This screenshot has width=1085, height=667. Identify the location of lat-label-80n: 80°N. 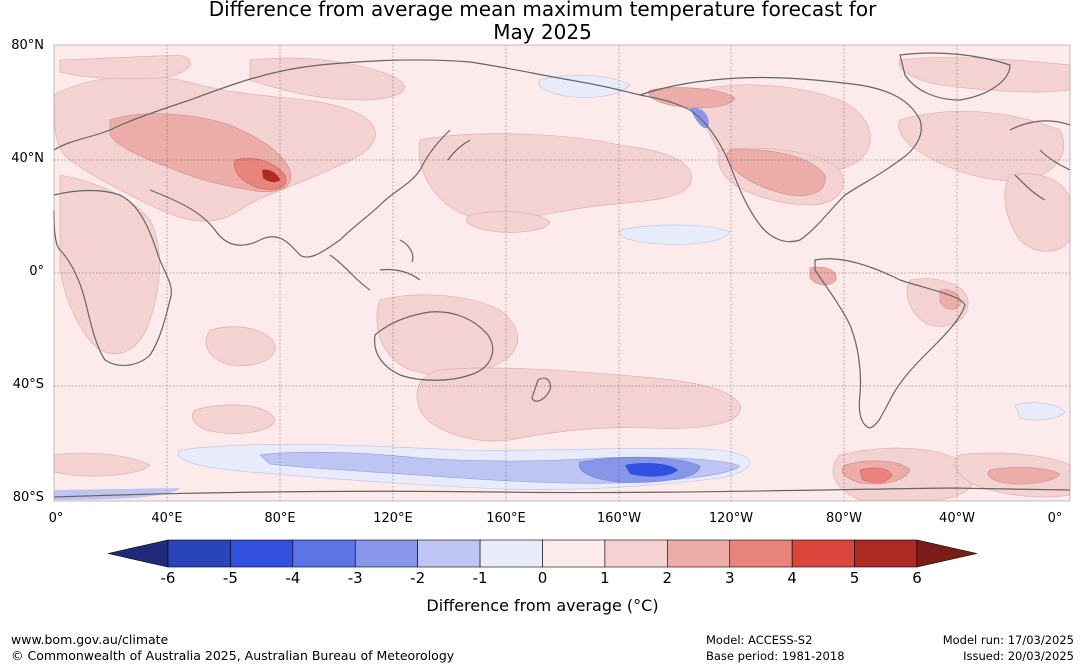
(27, 45).